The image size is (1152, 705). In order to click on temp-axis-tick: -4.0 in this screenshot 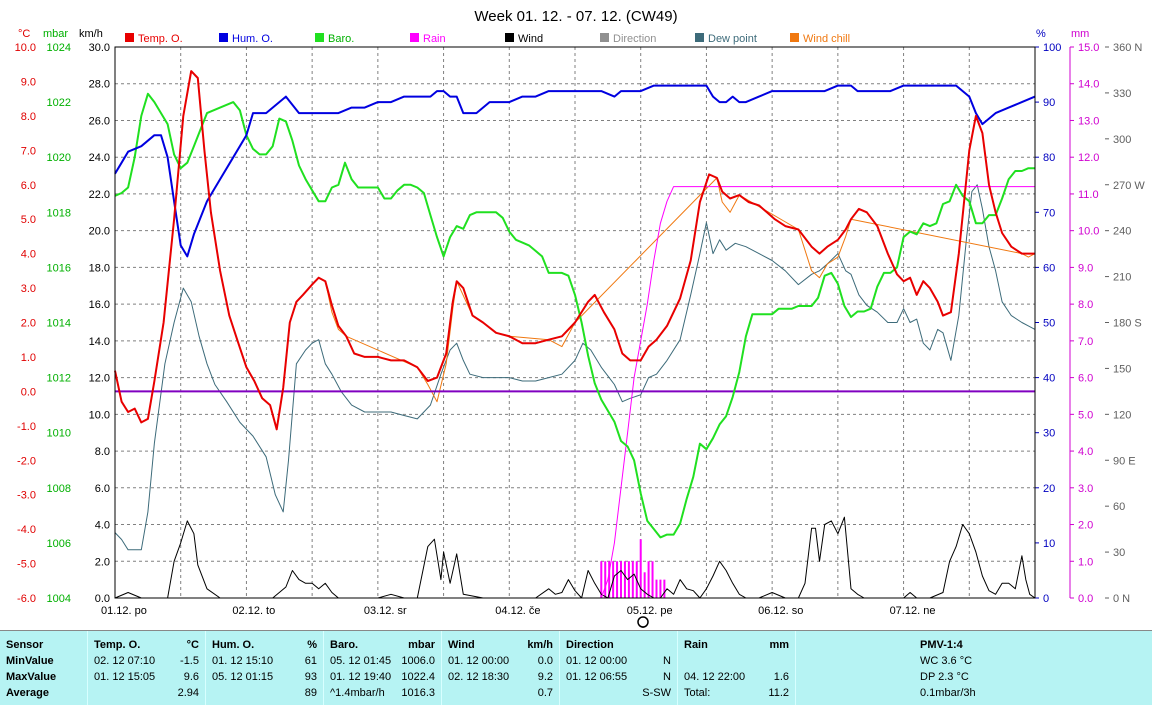, I will do `click(26, 530)`.